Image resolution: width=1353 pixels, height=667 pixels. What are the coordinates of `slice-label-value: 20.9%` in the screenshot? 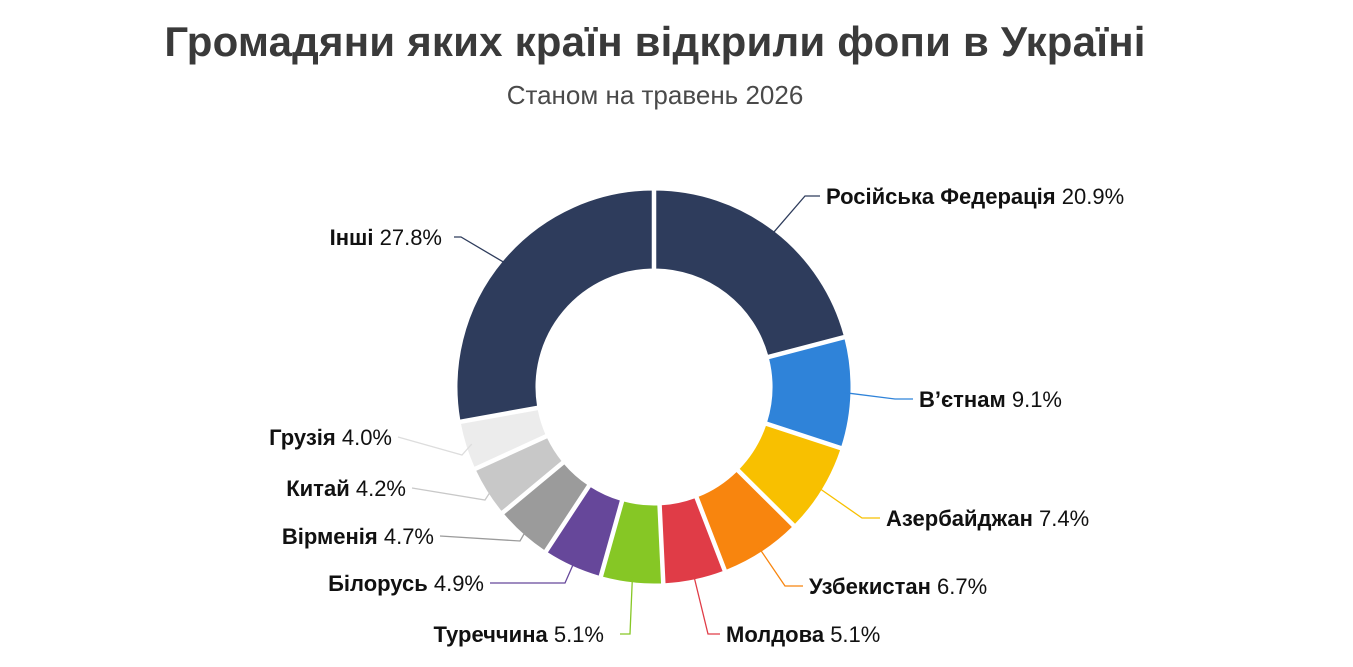 It's located at (1093, 196).